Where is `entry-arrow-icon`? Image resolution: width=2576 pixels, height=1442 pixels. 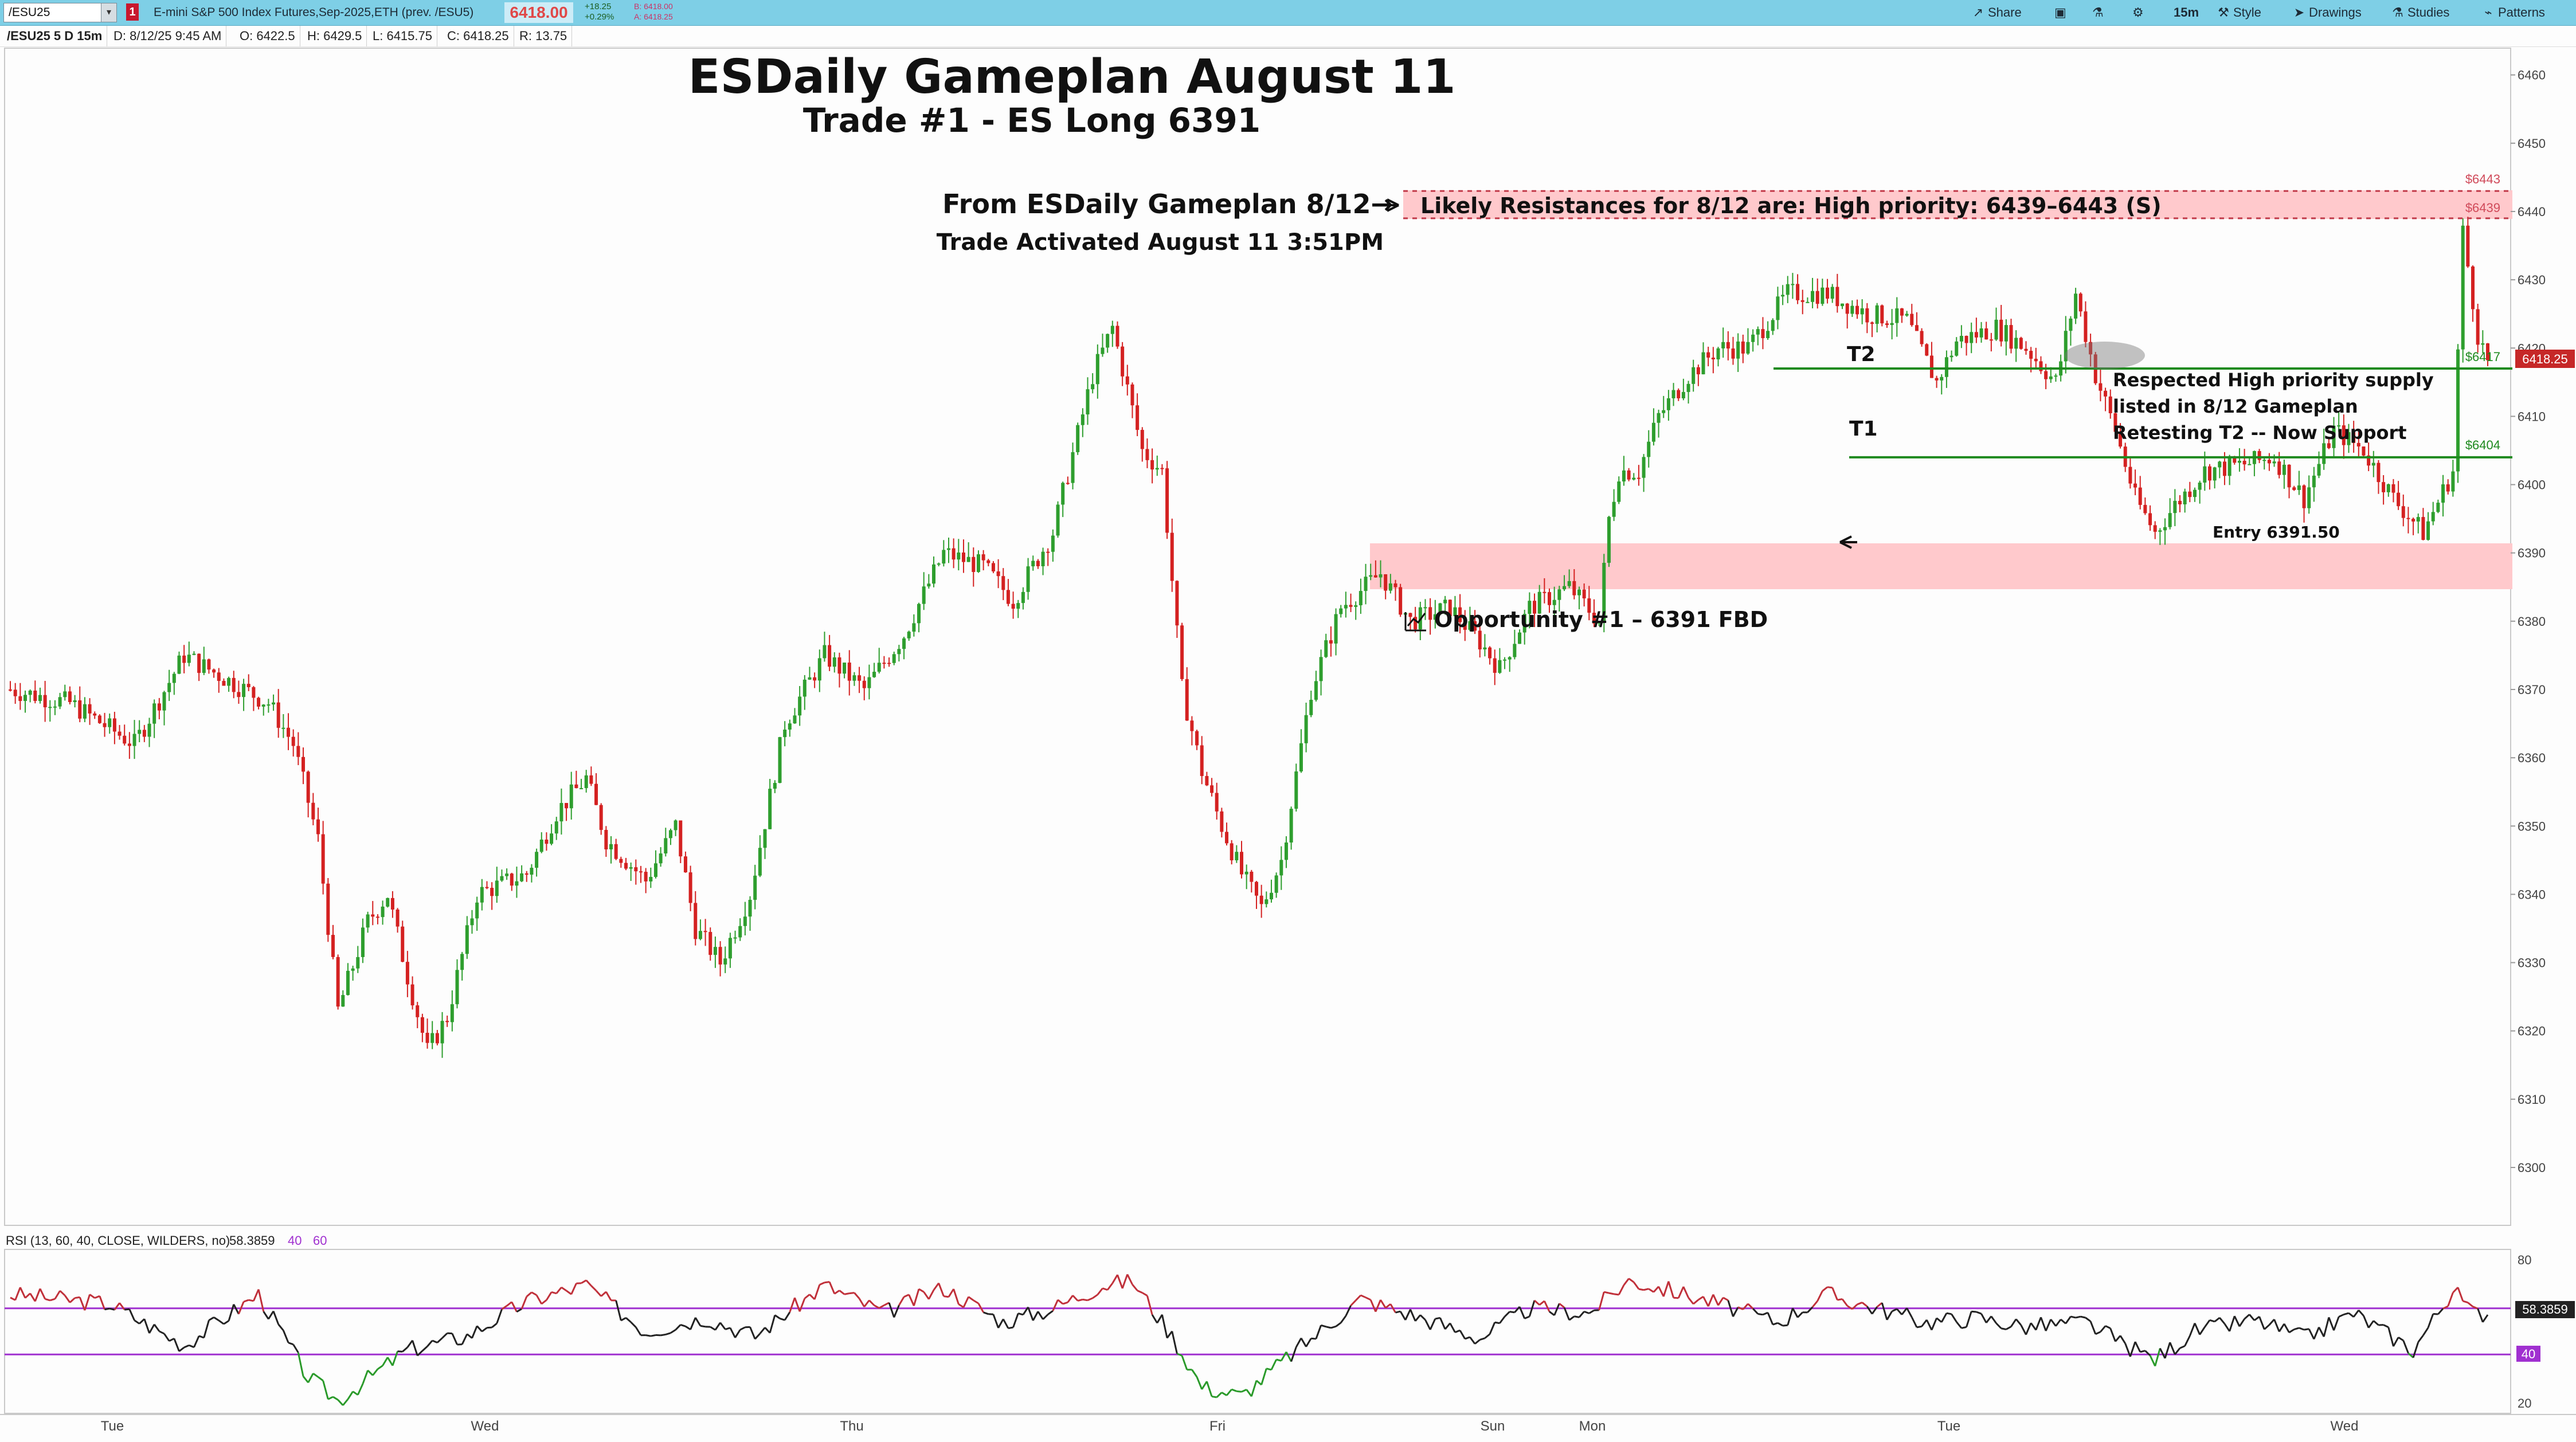
entry-arrow-icon is located at coordinates (1848, 542).